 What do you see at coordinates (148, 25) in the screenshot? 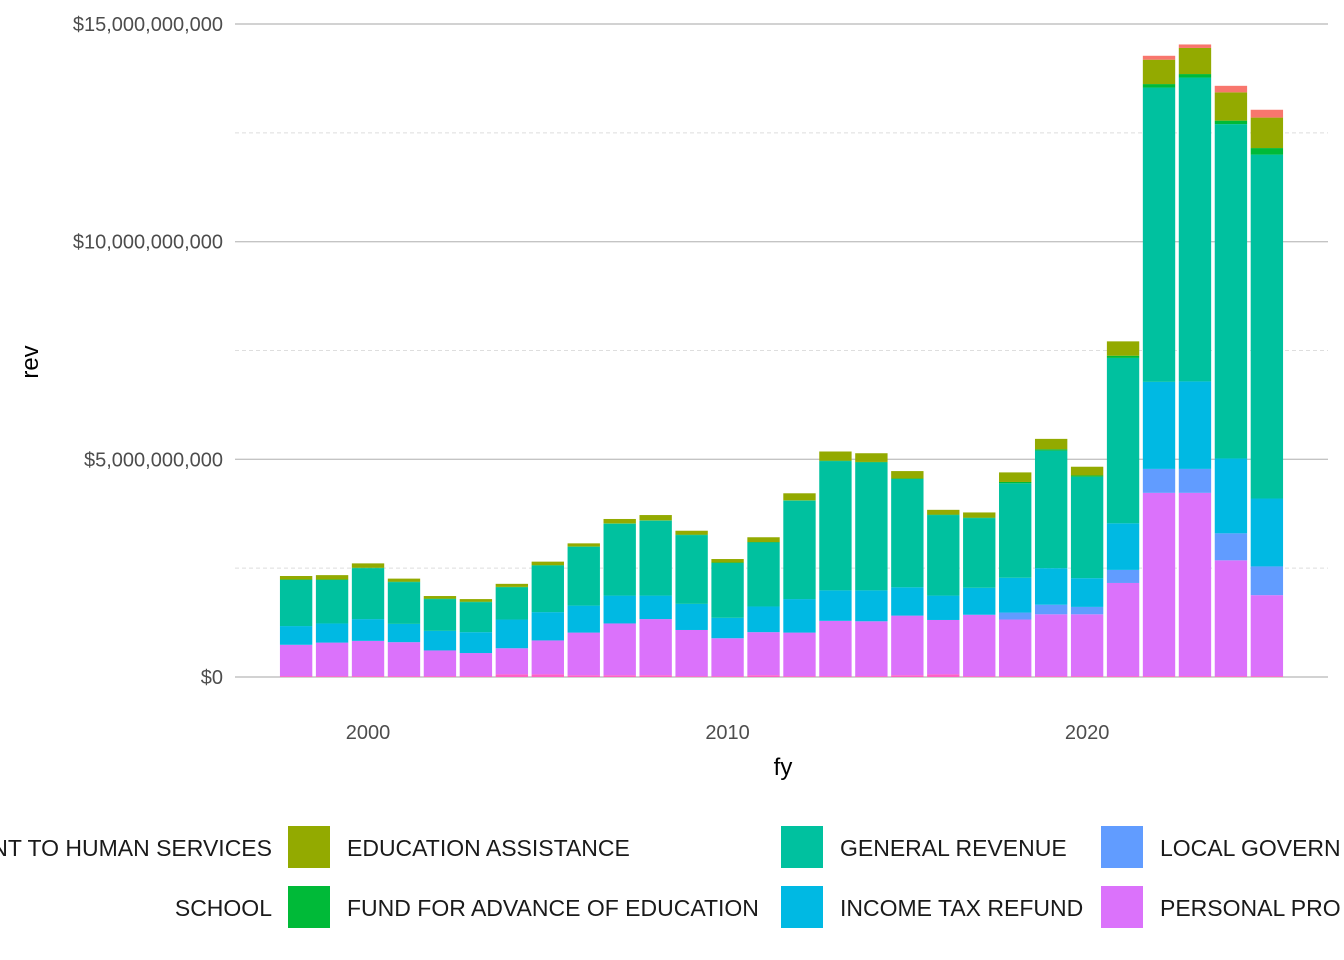
I see `y-tick-label: $15,000,000,000` at bounding box center [148, 25].